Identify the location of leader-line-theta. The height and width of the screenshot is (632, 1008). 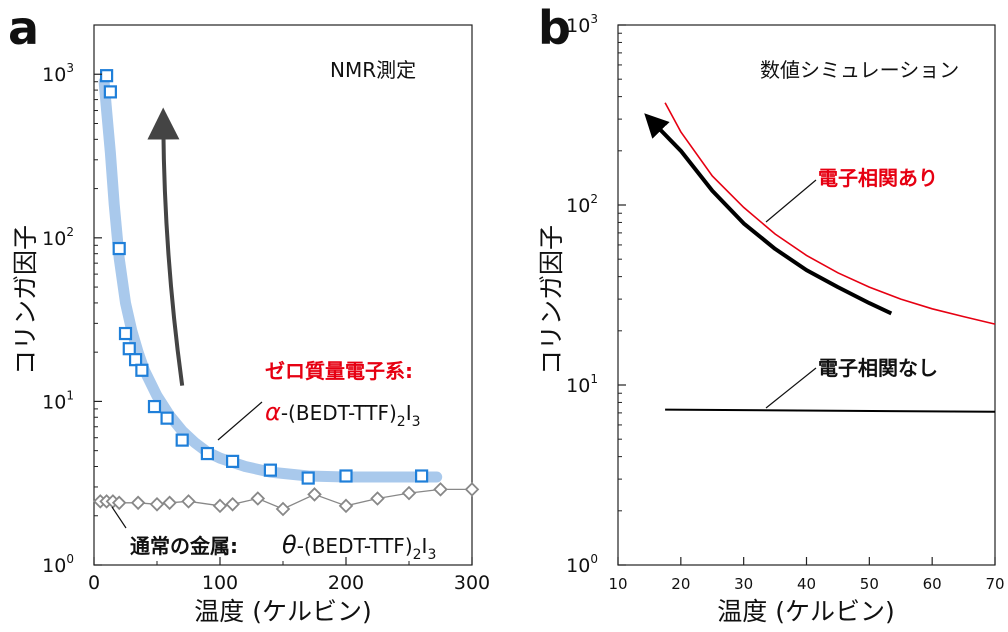
(119, 517).